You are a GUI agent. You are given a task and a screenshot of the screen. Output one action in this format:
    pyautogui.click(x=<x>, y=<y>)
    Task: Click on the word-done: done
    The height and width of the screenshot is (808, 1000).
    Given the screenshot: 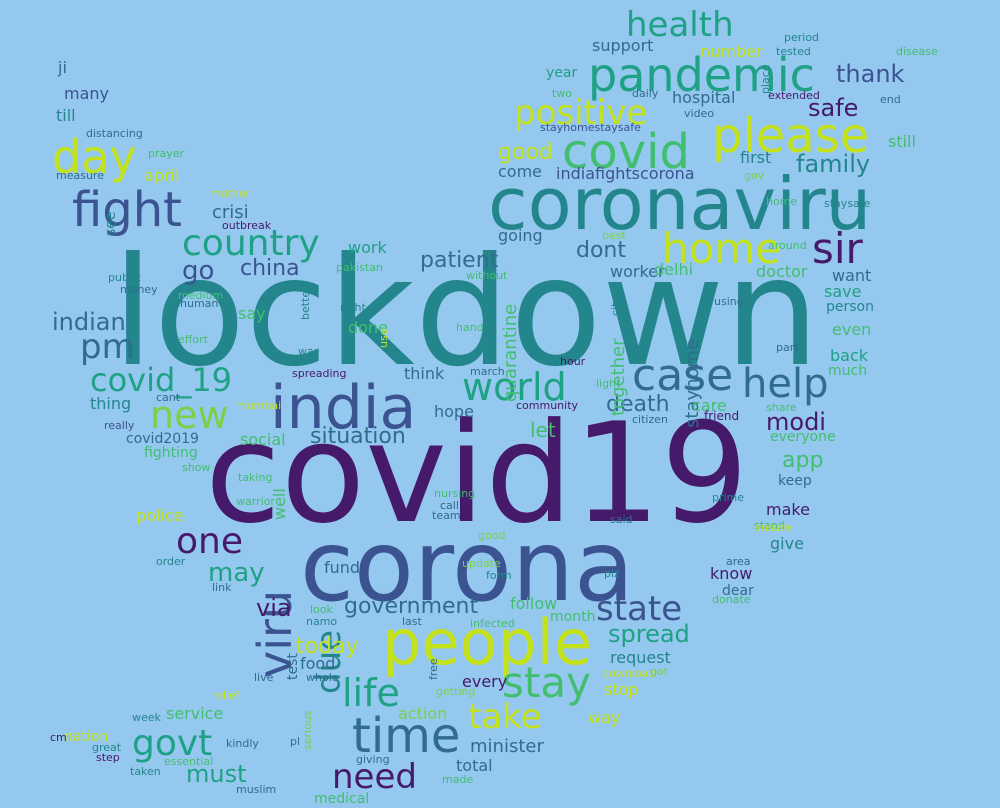 What is the action you would take?
    pyautogui.click(x=368, y=327)
    